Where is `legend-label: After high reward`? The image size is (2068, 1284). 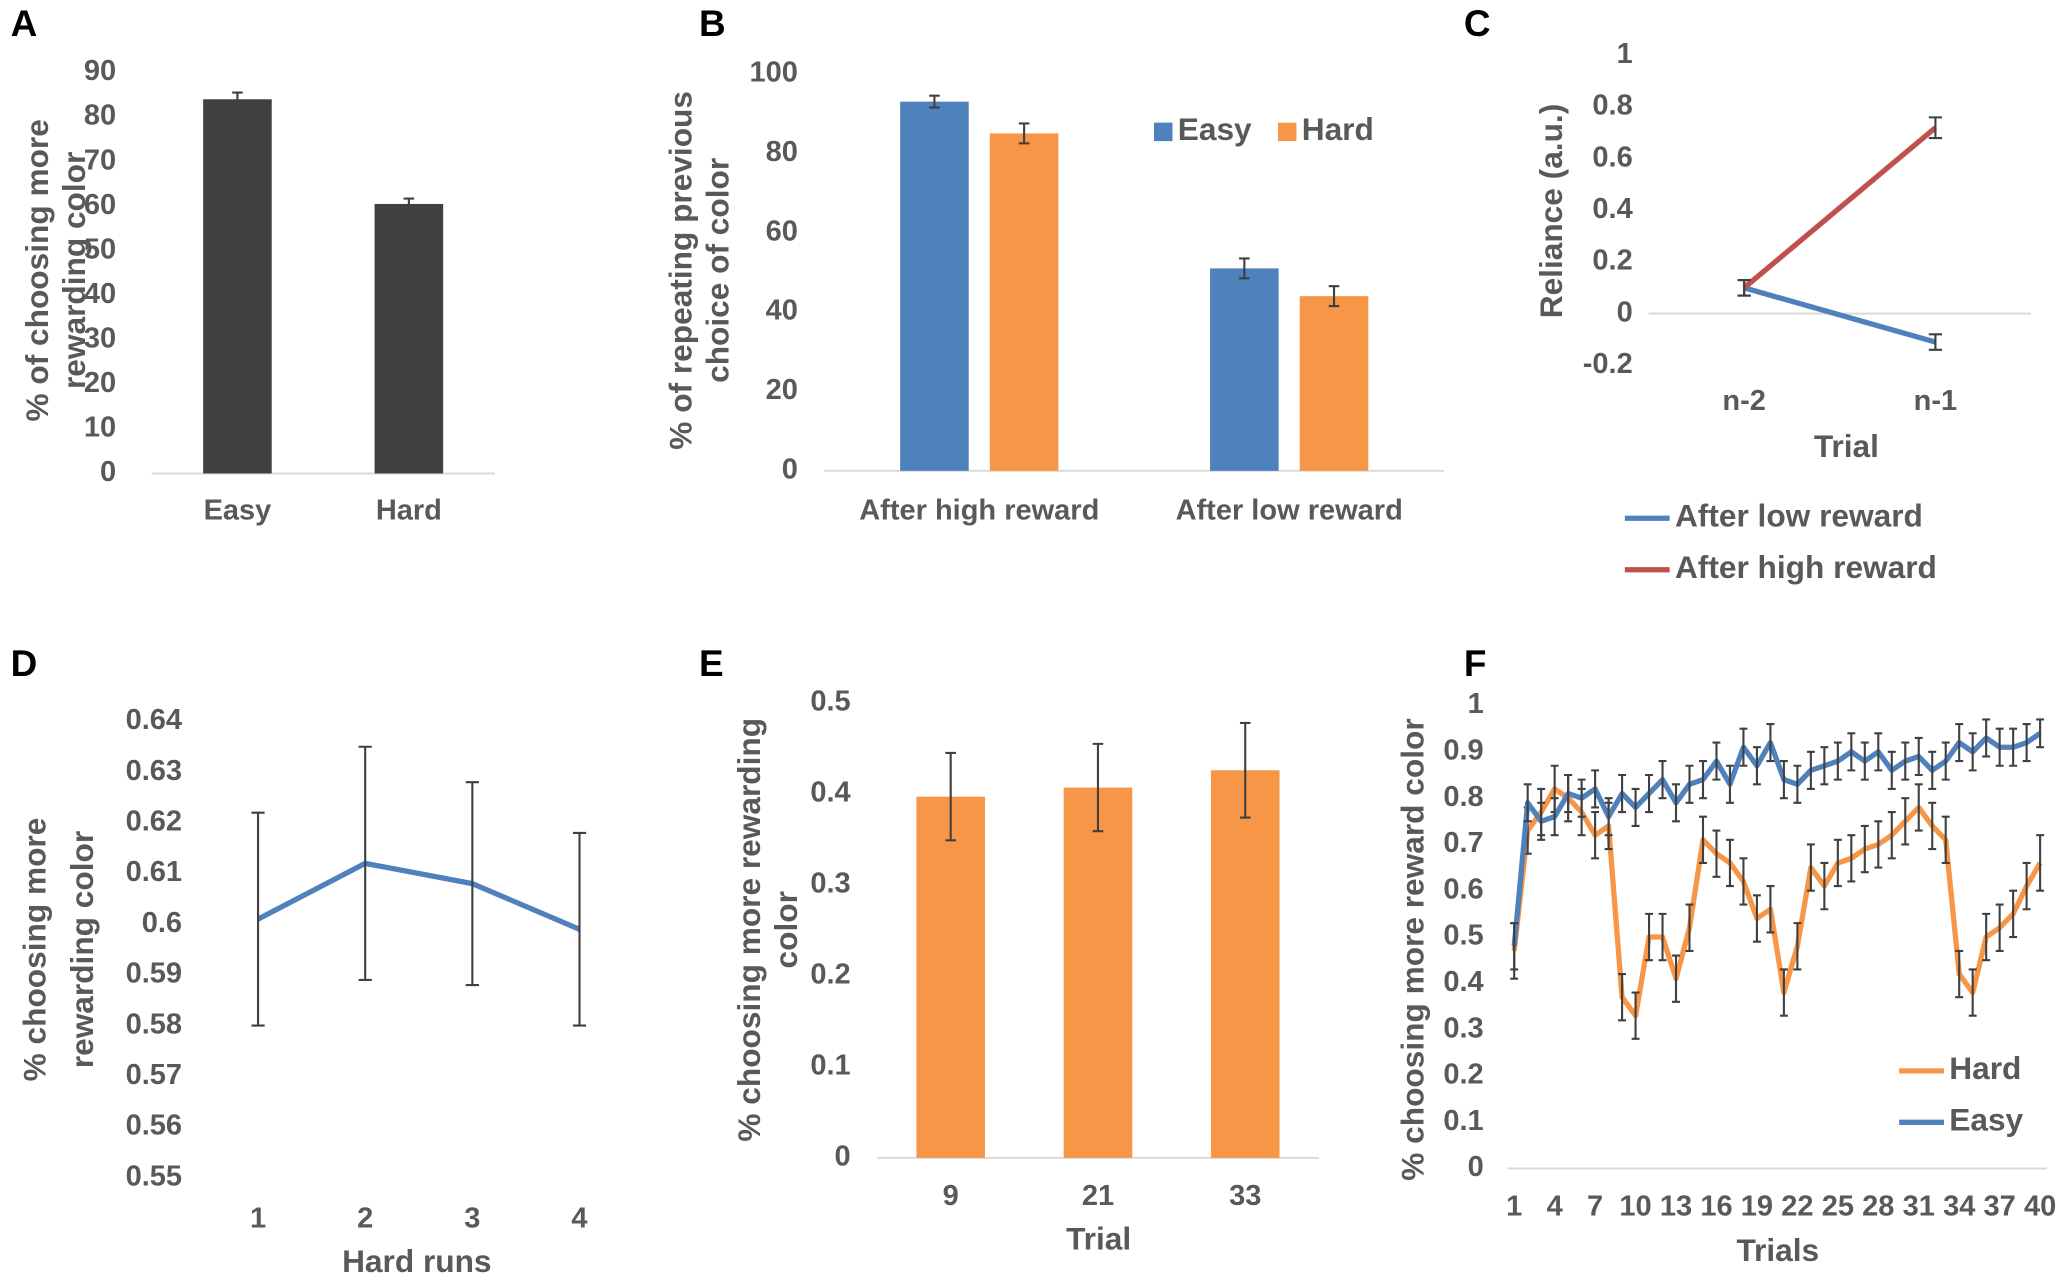
legend-label: After high reward is located at coordinates (1806, 567).